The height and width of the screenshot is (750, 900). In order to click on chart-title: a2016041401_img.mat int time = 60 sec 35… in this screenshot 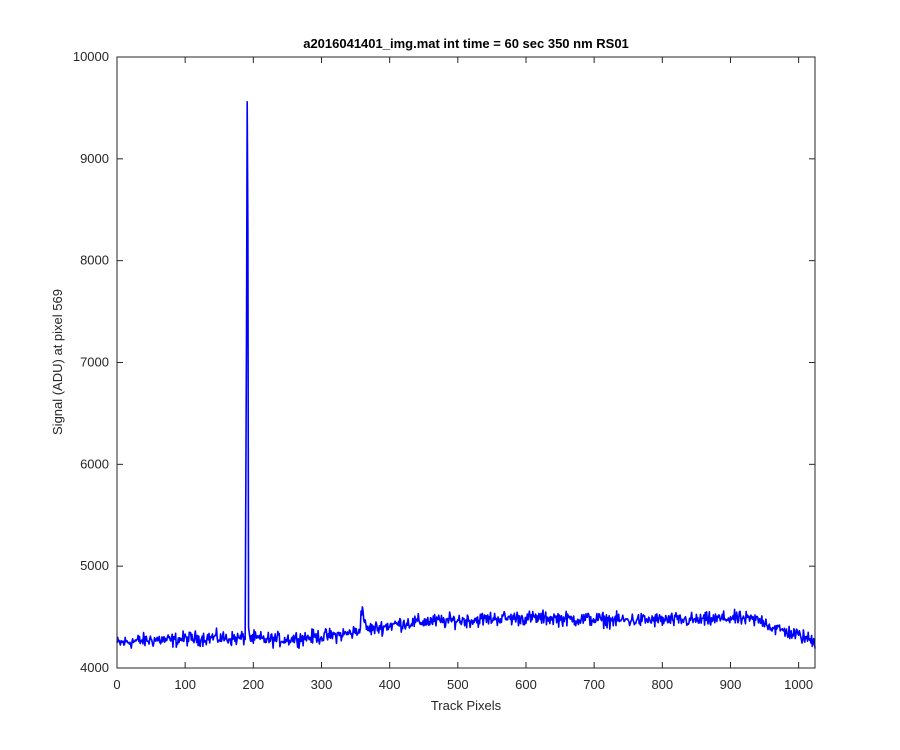, I will do `click(466, 43)`.